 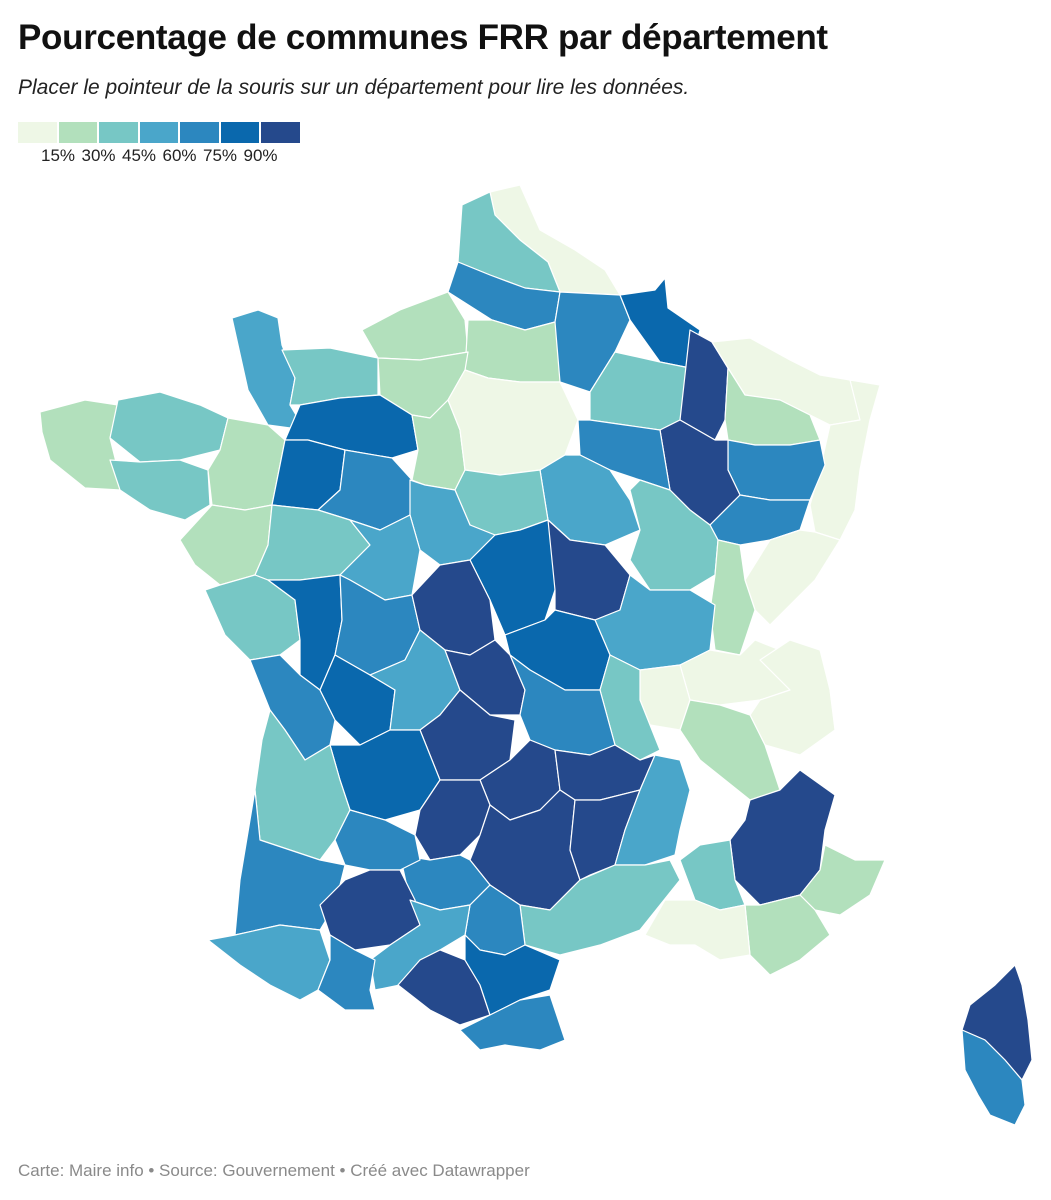 What do you see at coordinates (415, 326) in the screenshot?
I see `dept-seine-maritime` at bounding box center [415, 326].